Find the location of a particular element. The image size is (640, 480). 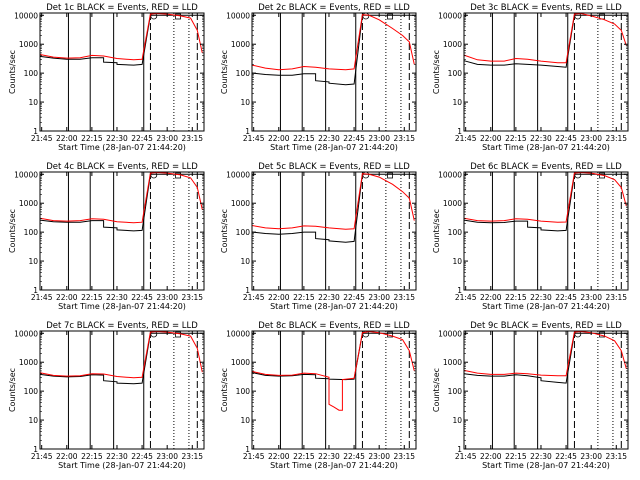

panel-title: Det 5c BLACK = Events, RED = LLD is located at coordinates (334, 167).